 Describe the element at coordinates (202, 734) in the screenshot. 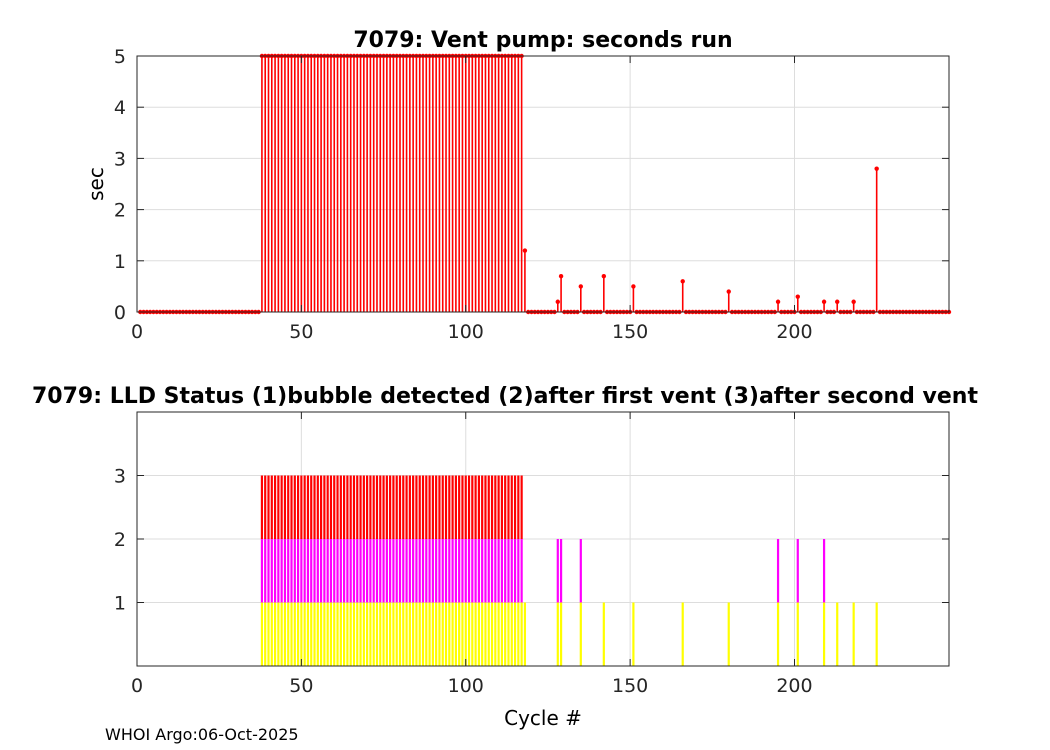

I see `footer-text: WHOI Argo:06-Oct-2025` at that location.